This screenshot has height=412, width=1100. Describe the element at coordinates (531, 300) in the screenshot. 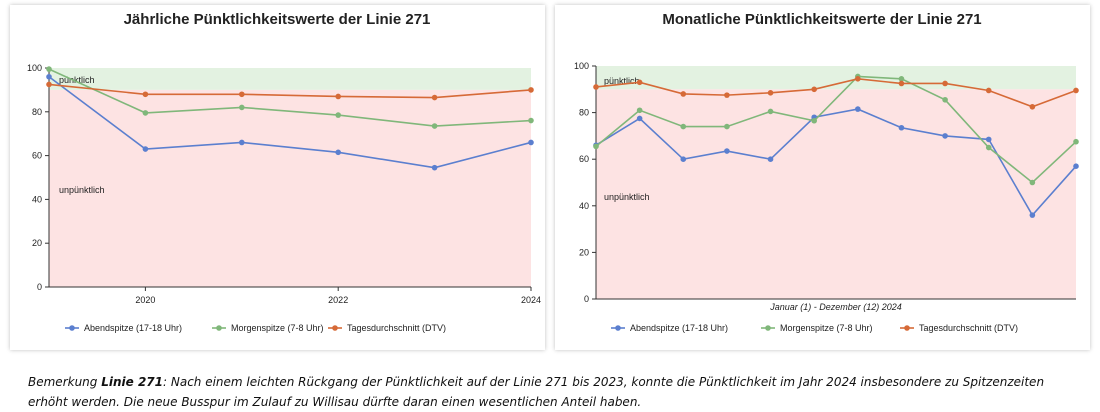

I see `x-tick-label: 2024` at that location.